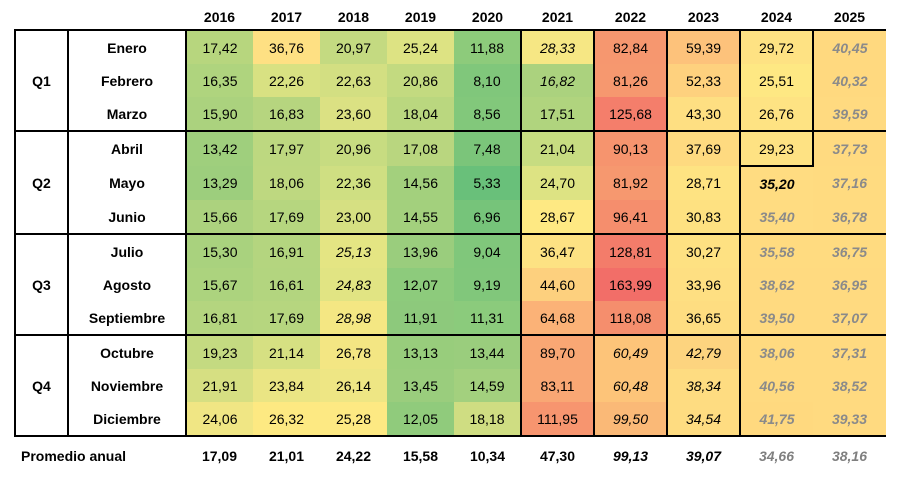  Describe the element at coordinates (286, 148) in the screenshot. I see `value-cell: 17,97` at that location.